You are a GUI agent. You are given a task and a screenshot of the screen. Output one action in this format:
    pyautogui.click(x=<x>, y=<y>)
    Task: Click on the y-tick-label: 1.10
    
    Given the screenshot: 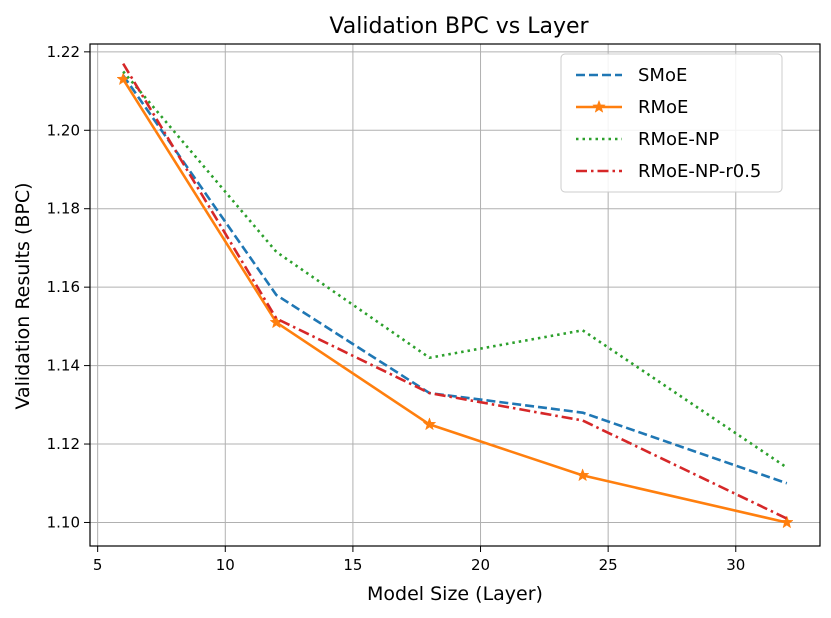 What is the action you would take?
    pyautogui.click(x=63, y=522)
    